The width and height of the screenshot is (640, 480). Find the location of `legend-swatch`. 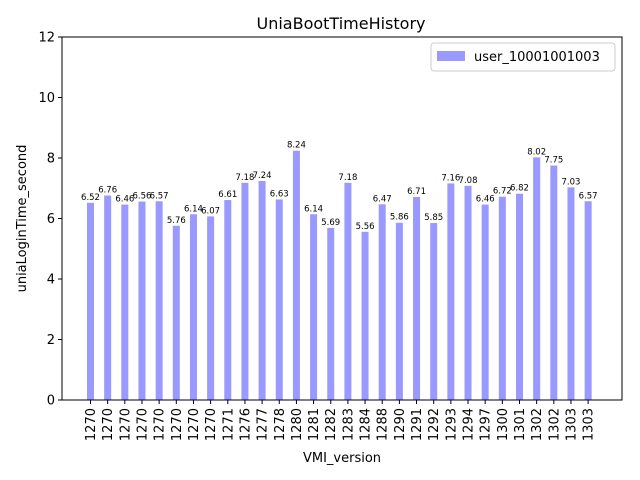

legend-swatch is located at coordinates (451, 56).